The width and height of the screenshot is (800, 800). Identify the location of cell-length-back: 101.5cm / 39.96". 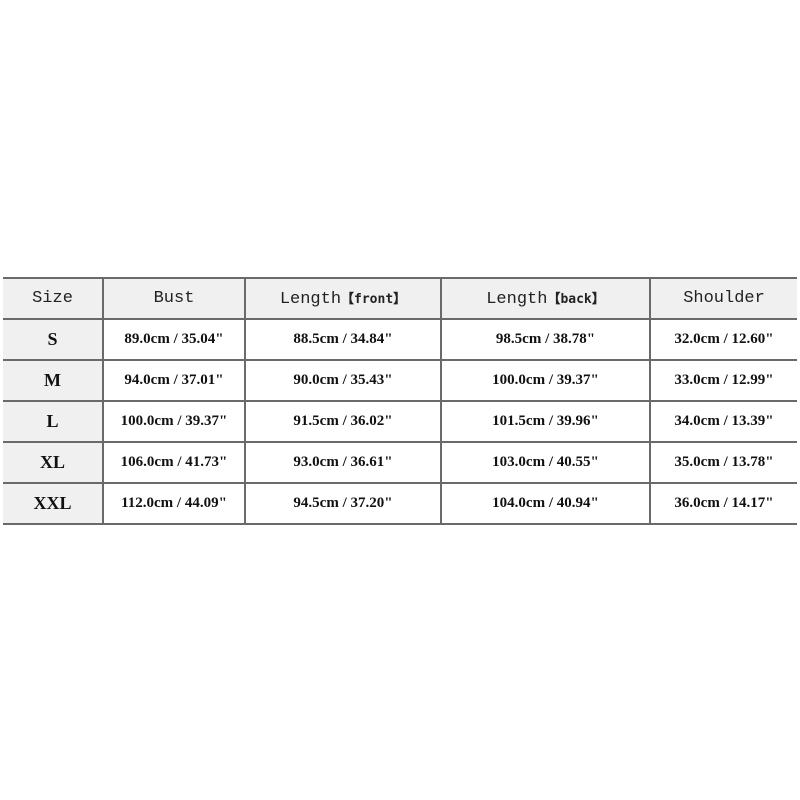
(545, 421).